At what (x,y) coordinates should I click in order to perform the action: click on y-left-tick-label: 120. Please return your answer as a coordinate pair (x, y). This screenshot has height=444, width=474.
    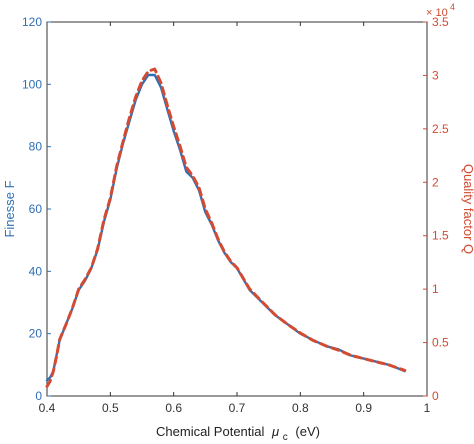
    Looking at the image, I should click on (32, 22).